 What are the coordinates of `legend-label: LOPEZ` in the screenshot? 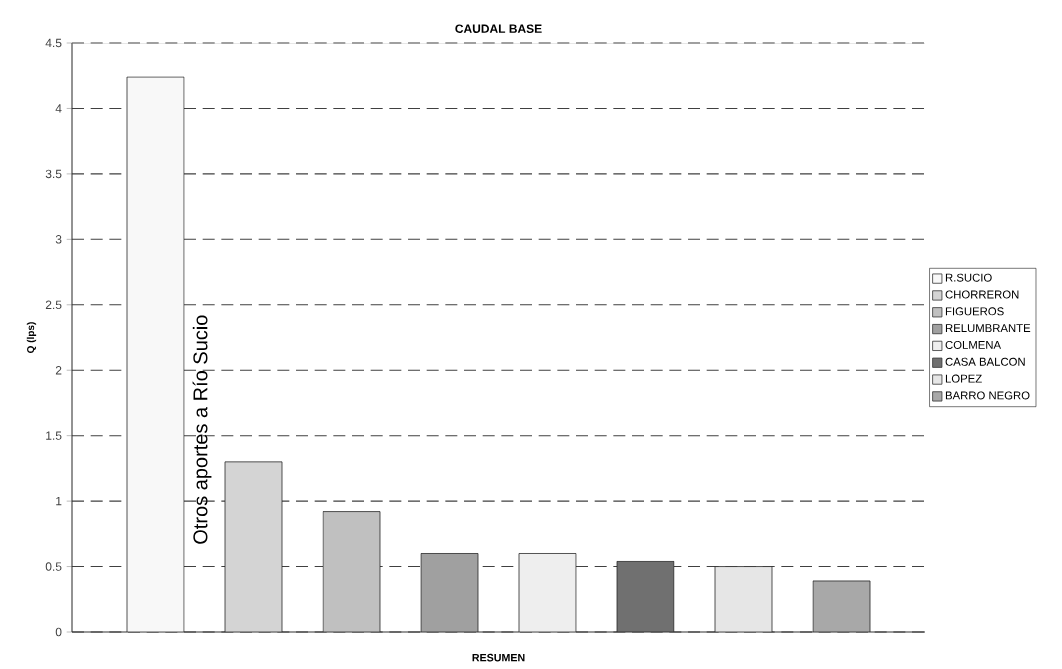 It's located at (963, 378).